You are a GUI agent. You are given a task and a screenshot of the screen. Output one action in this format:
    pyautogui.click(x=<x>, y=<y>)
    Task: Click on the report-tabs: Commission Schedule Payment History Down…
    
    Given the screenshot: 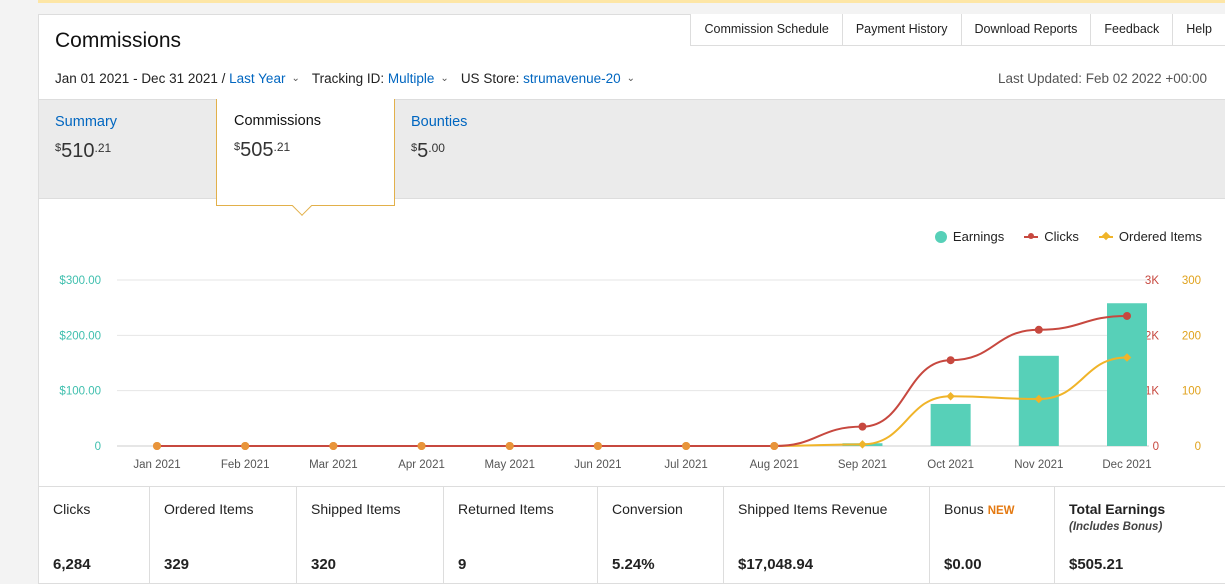 What is the action you would take?
    pyautogui.click(x=957, y=30)
    